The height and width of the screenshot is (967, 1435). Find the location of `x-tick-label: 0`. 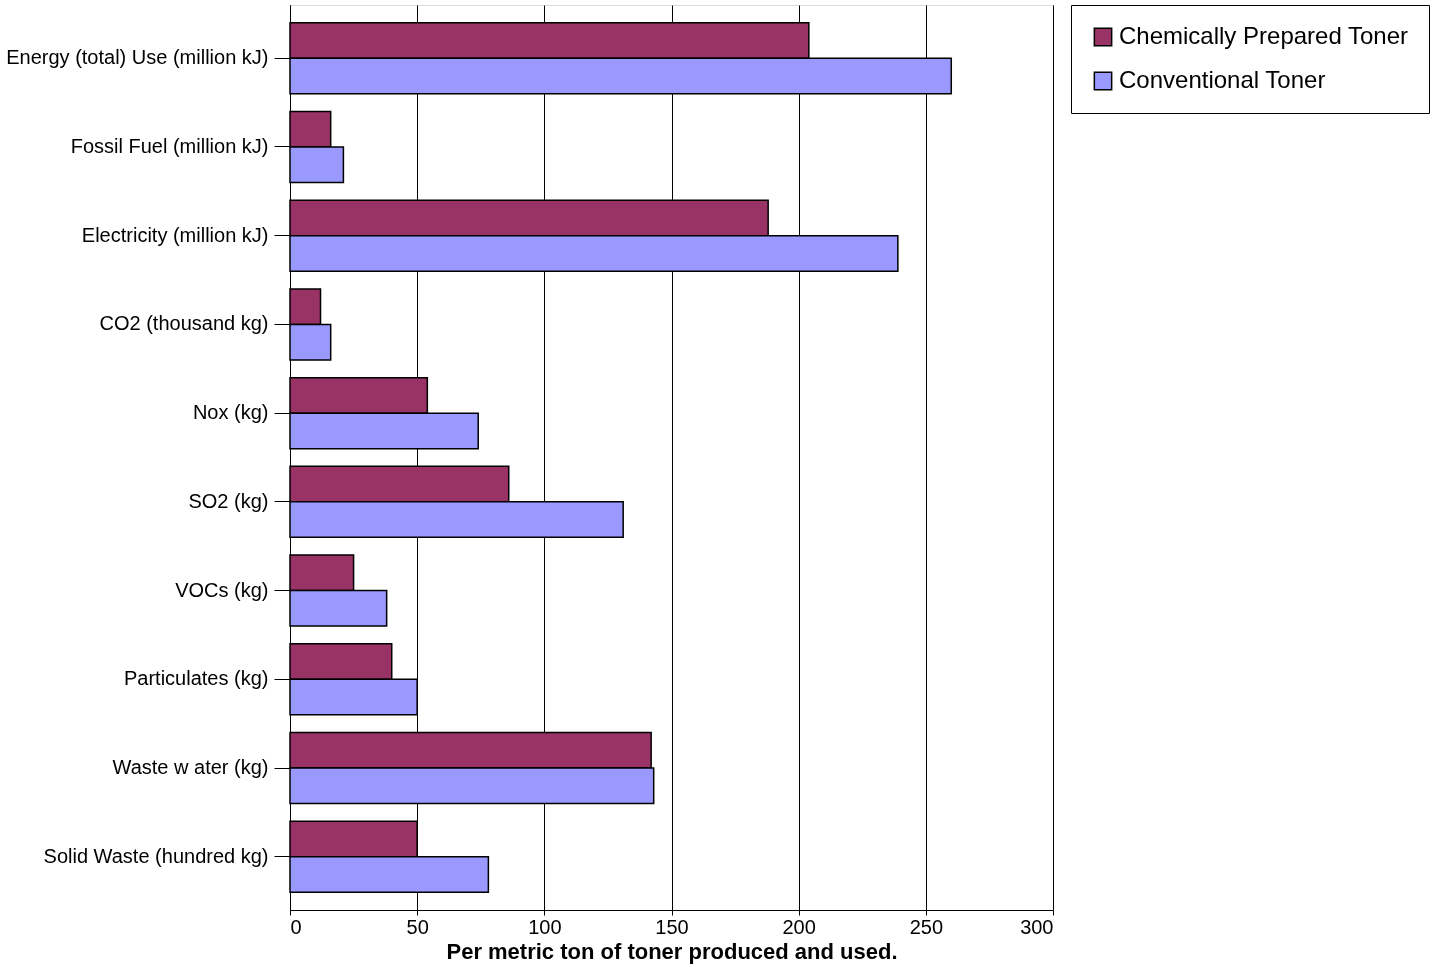

x-tick-label: 0 is located at coordinates (296, 926).